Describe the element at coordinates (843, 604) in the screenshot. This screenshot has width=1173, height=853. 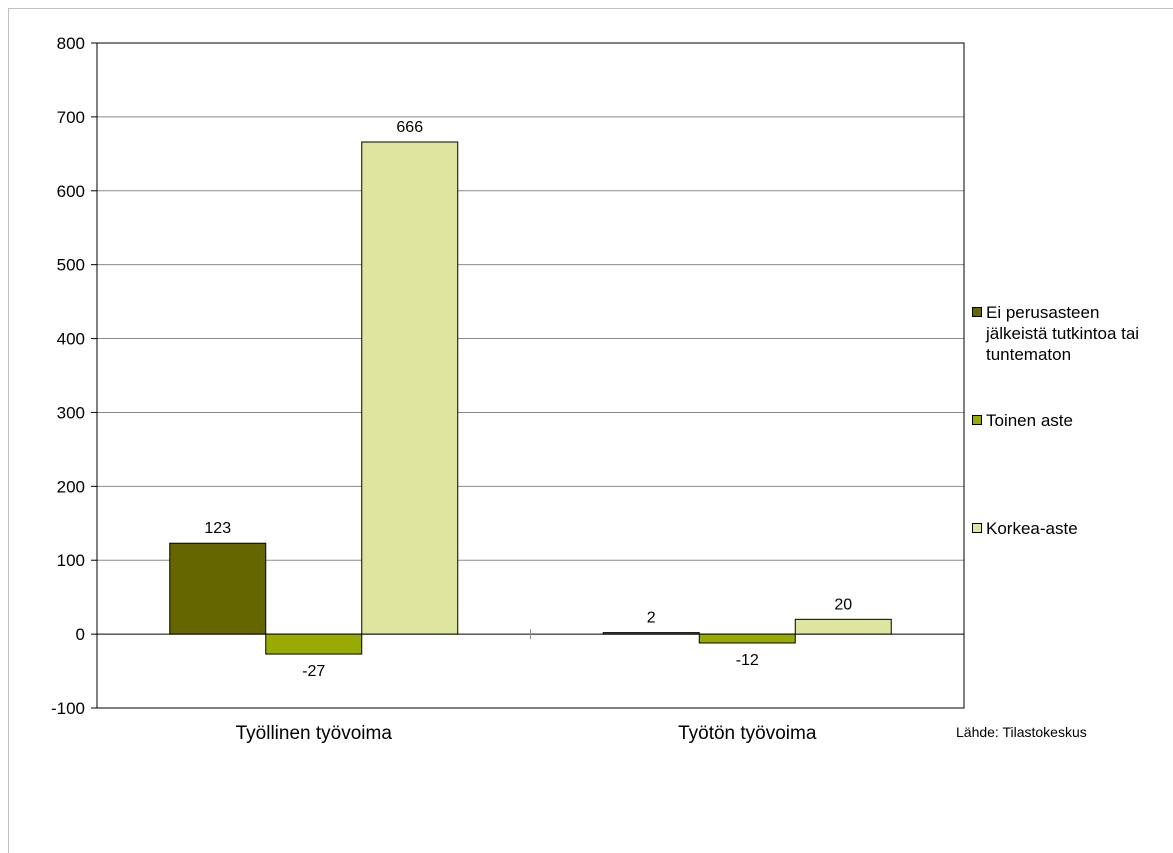
I see `bar-data-label: 20` at that location.